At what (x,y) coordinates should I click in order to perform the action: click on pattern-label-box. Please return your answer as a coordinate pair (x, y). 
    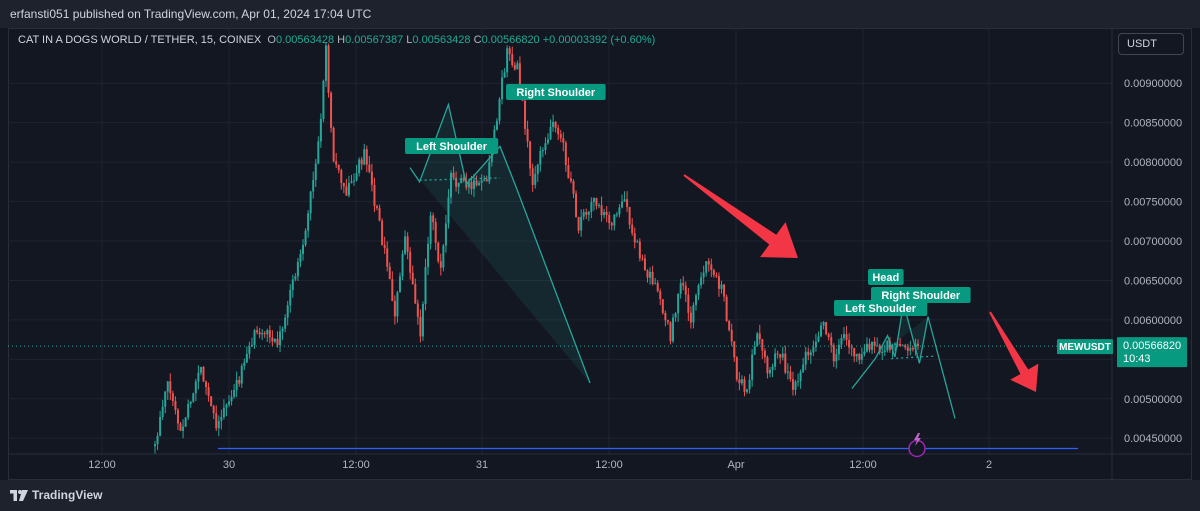
    Looking at the image, I should click on (452, 146).